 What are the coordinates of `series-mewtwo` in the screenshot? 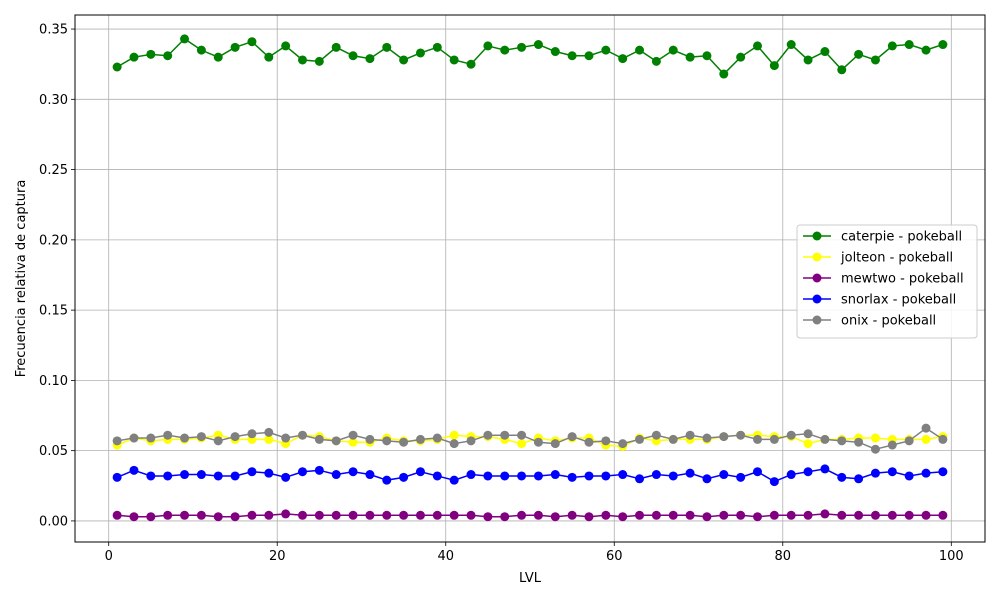 It's located at (530, 515).